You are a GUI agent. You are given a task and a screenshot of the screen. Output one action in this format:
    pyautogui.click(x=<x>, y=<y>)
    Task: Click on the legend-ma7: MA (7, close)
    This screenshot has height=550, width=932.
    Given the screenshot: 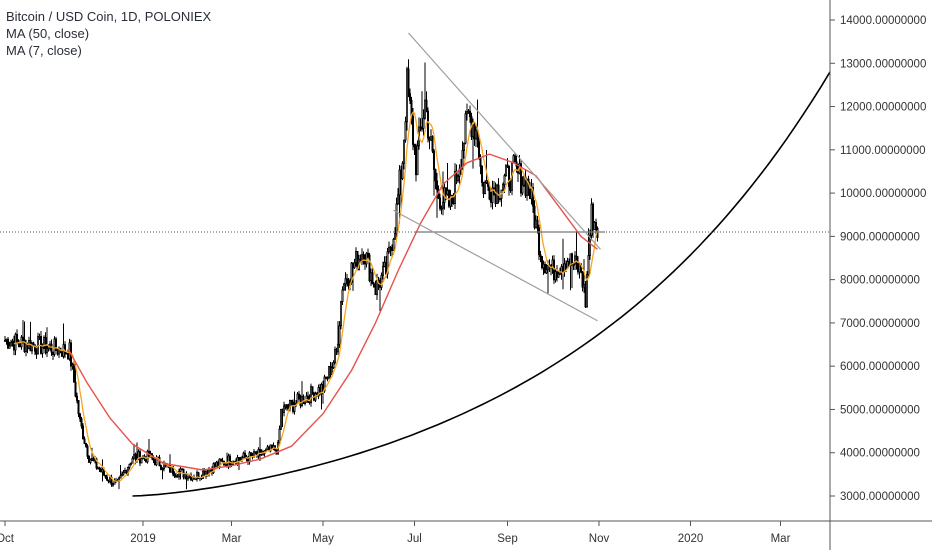 What is the action you would take?
    pyautogui.click(x=44, y=50)
    